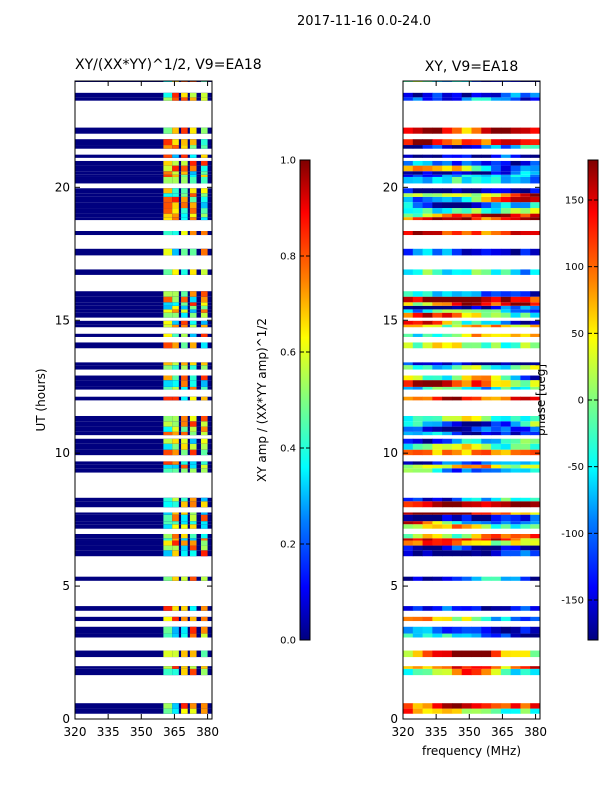 The image size is (600, 800). Describe the element at coordinates (305, 400) in the screenshot. I see `amp-colorbar` at that location.